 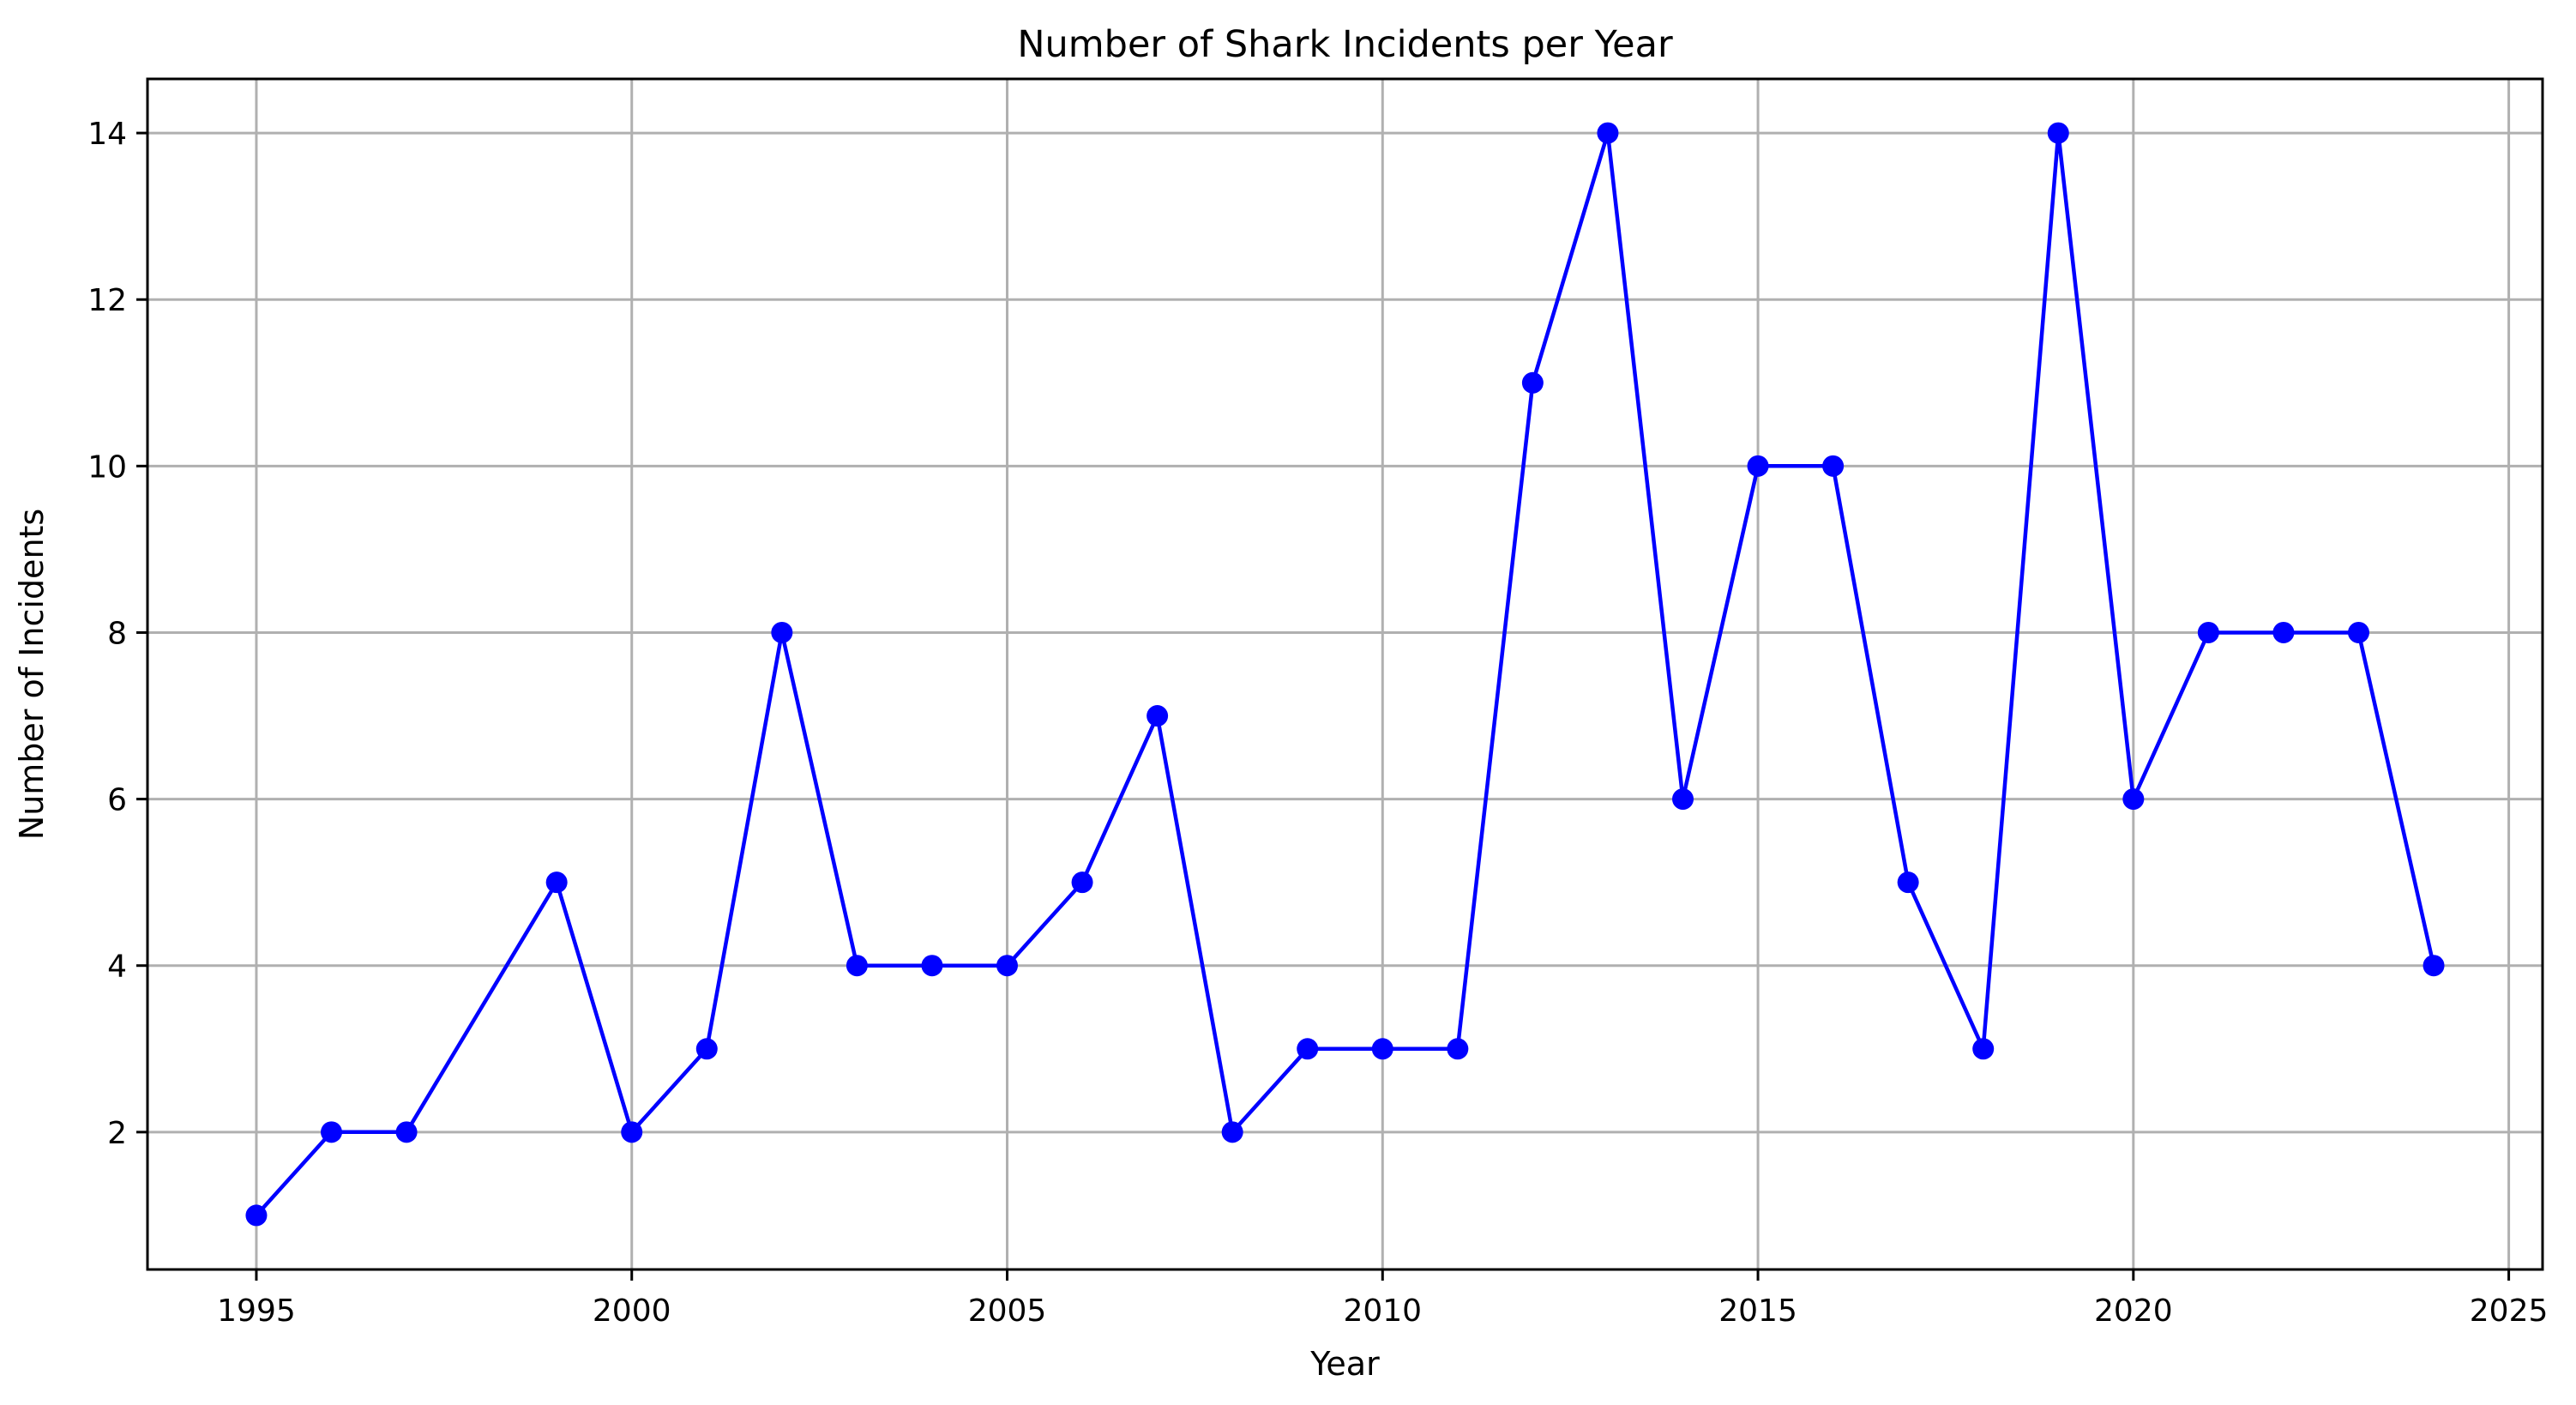 What do you see at coordinates (107, 467) in the screenshot?
I see `y-tick-label: 10` at bounding box center [107, 467].